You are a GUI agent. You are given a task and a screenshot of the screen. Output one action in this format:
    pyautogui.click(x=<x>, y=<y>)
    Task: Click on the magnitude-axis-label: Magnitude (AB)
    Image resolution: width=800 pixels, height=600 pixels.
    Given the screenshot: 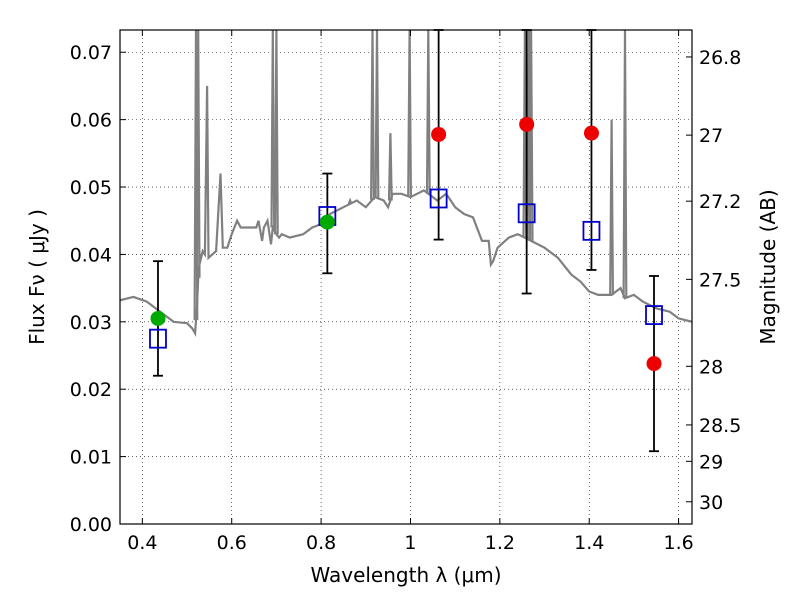 What is the action you would take?
    pyautogui.click(x=768, y=266)
    